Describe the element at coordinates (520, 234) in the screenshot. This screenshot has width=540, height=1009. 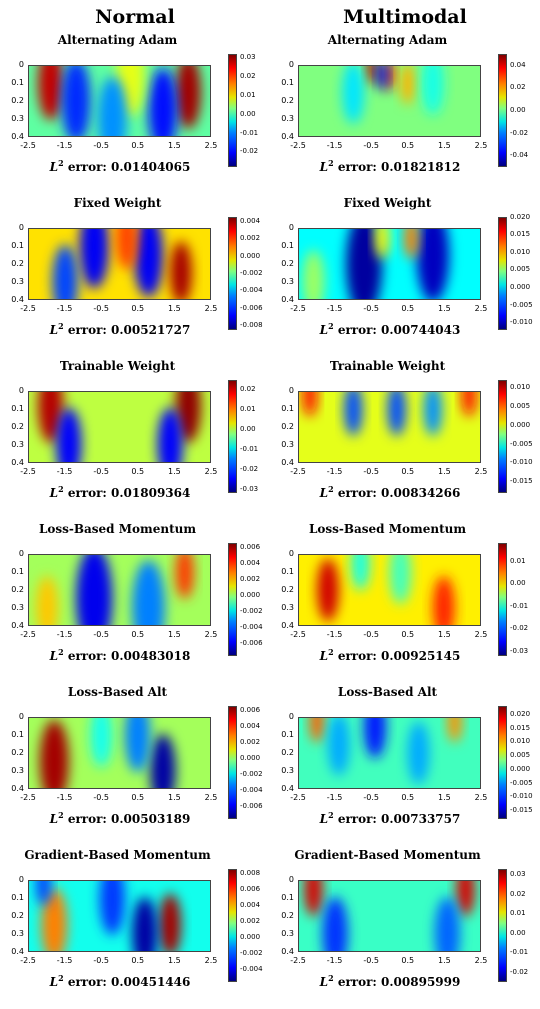
I see `colorbar-tick-label: 0.015` at that location.